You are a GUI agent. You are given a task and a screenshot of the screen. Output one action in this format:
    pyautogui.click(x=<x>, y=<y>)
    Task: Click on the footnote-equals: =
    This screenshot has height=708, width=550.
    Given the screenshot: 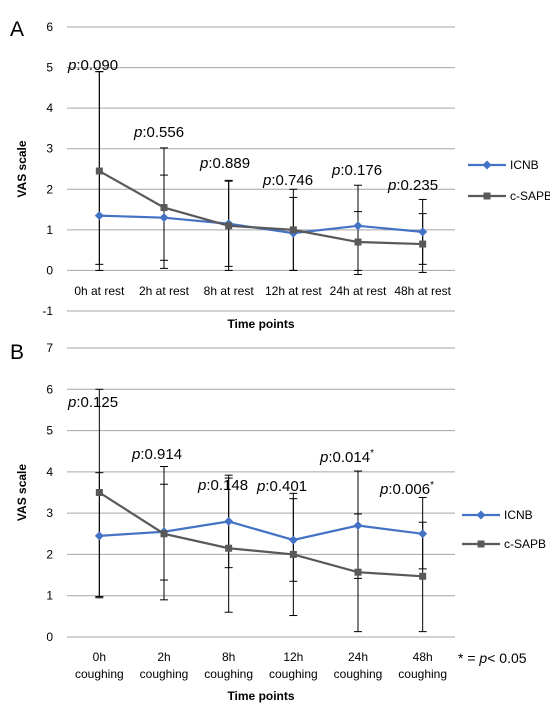 What is the action you would take?
    pyautogui.click(x=471, y=658)
    